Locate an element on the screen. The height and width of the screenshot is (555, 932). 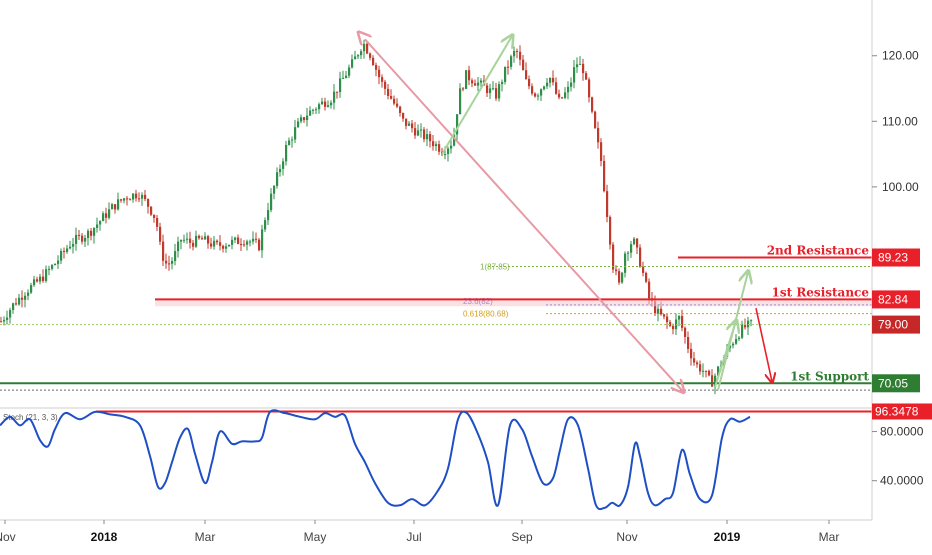
stoch-level-tag-text: 96.3478 is located at coordinates (897, 411).